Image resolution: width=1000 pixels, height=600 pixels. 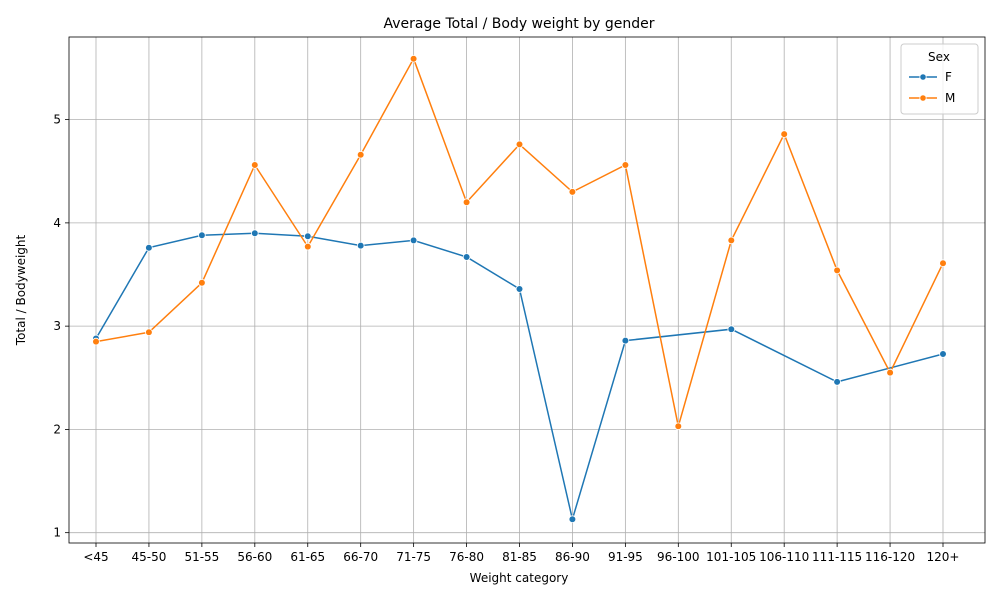 I want to click on chart-title: Average Total / Body weight by gender, so click(x=519, y=24).